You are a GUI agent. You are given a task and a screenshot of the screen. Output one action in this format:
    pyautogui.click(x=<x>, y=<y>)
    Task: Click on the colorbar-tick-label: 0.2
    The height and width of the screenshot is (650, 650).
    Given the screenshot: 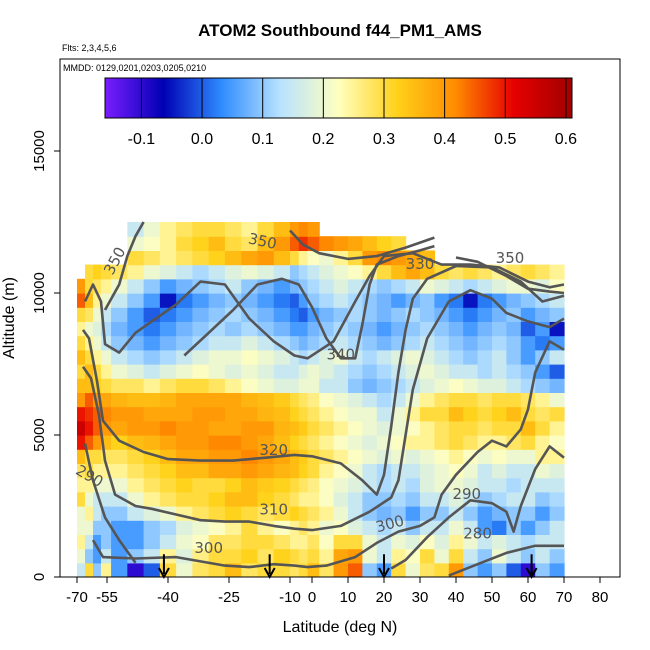 What is the action you would take?
    pyautogui.click(x=323, y=139)
    